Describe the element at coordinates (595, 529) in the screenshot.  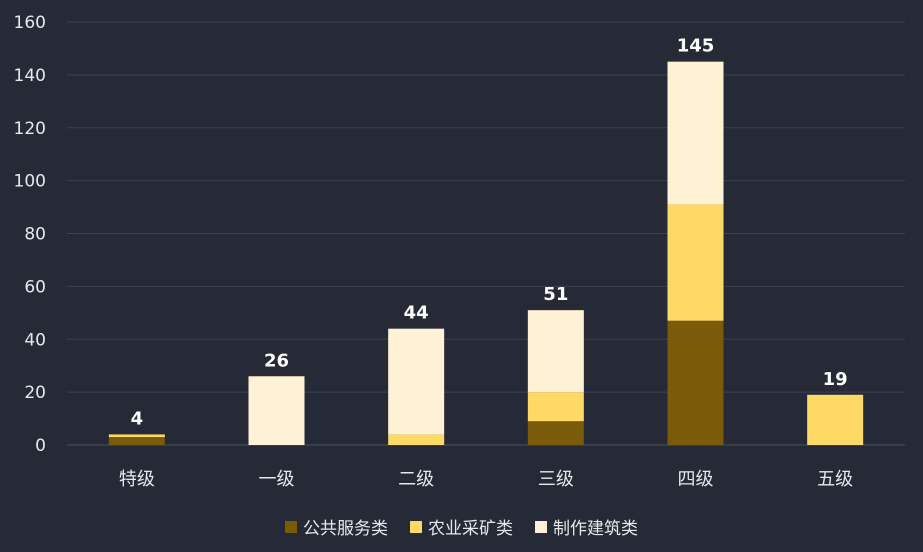
I see `legend-label-manufacturing-construction: 制作建筑类` at that location.